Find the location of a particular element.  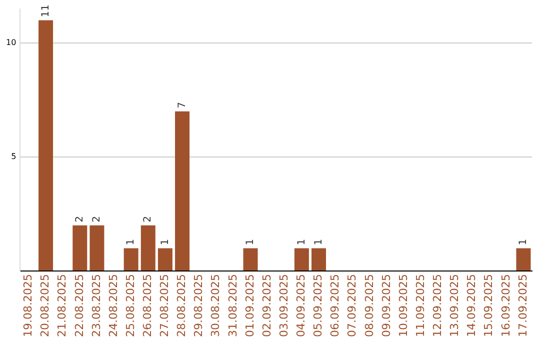

x-tick-label: 04.09.2025 is located at coordinates (301, 306).